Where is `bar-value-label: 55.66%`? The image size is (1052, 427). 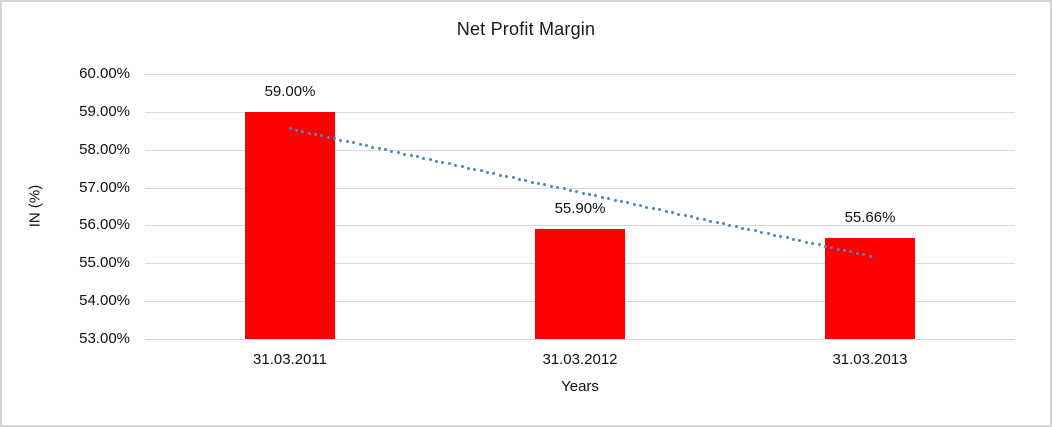
bar-value-label: 55.66% is located at coordinates (870, 218).